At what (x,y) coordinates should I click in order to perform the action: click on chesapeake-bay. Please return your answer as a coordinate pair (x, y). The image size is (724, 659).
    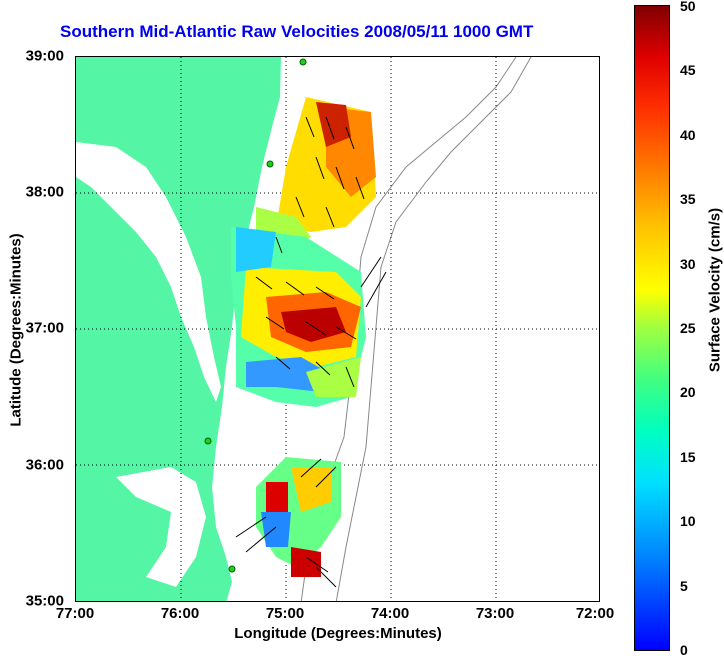
    Looking at the image, I should click on (148, 272).